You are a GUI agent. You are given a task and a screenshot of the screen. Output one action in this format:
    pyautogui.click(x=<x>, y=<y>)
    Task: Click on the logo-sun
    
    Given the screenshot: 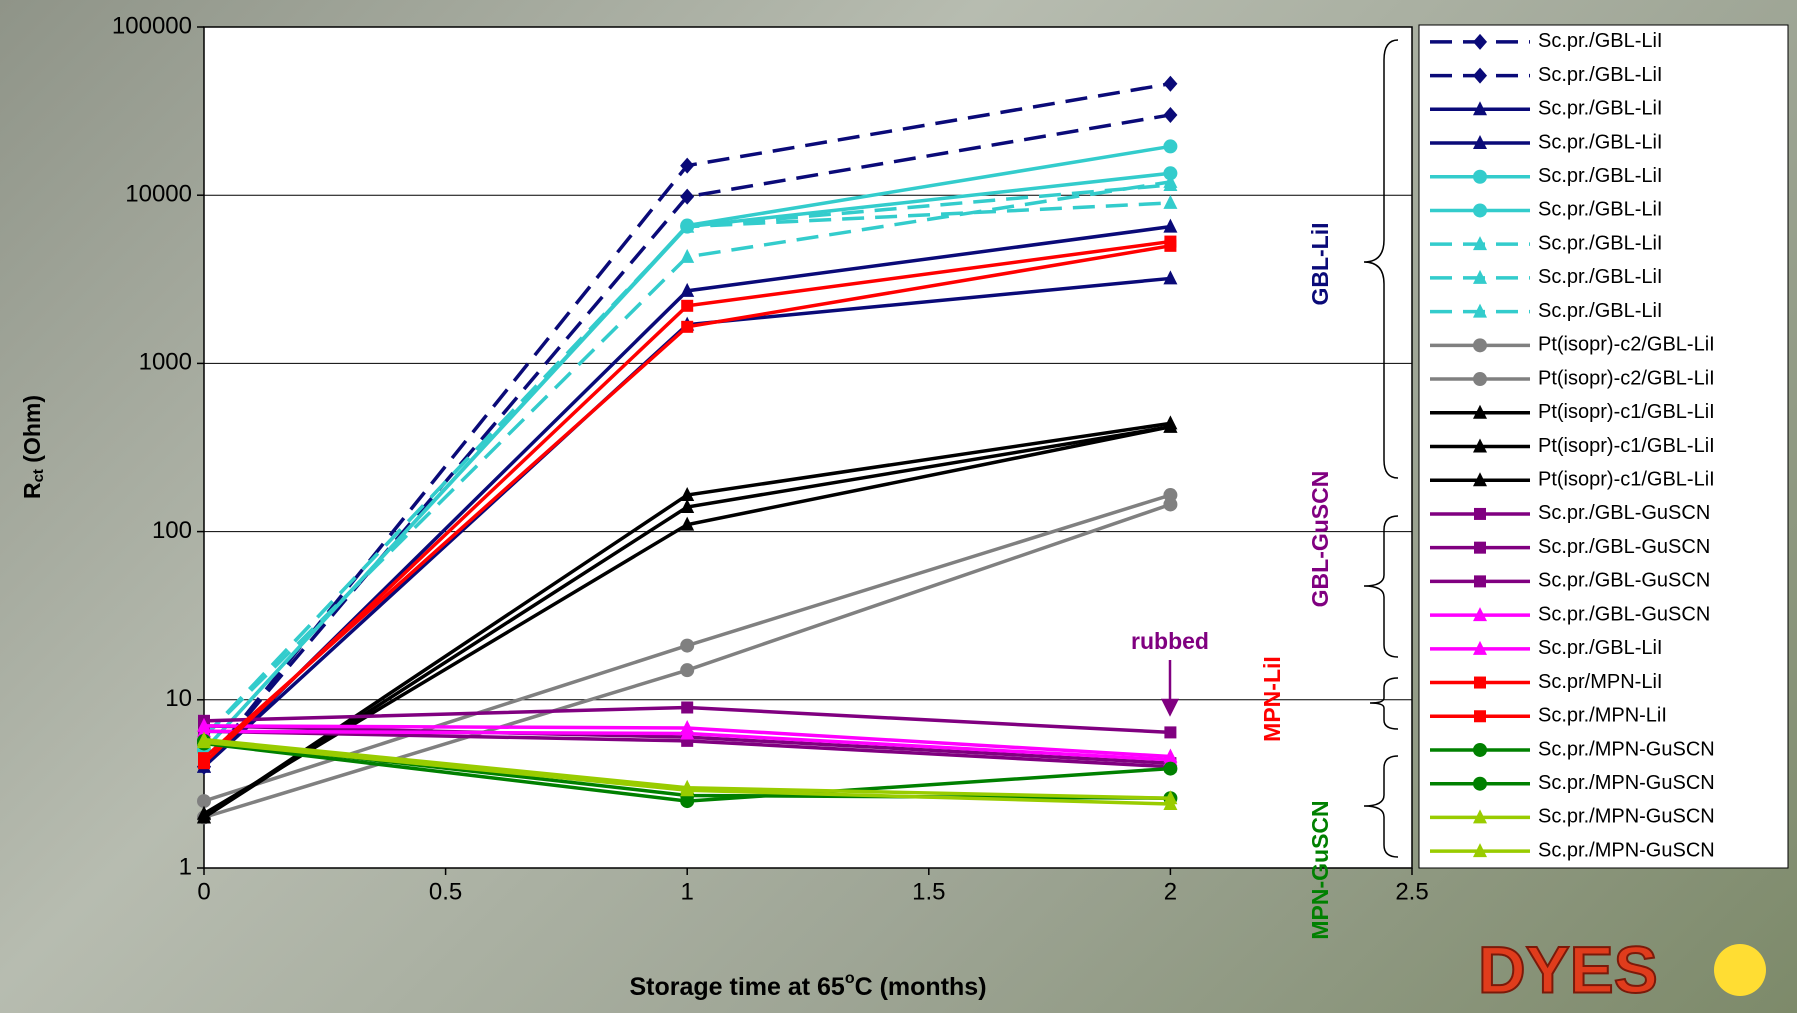 What is the action you would take?
    pyautogui.click(x=1740, y=970)
    